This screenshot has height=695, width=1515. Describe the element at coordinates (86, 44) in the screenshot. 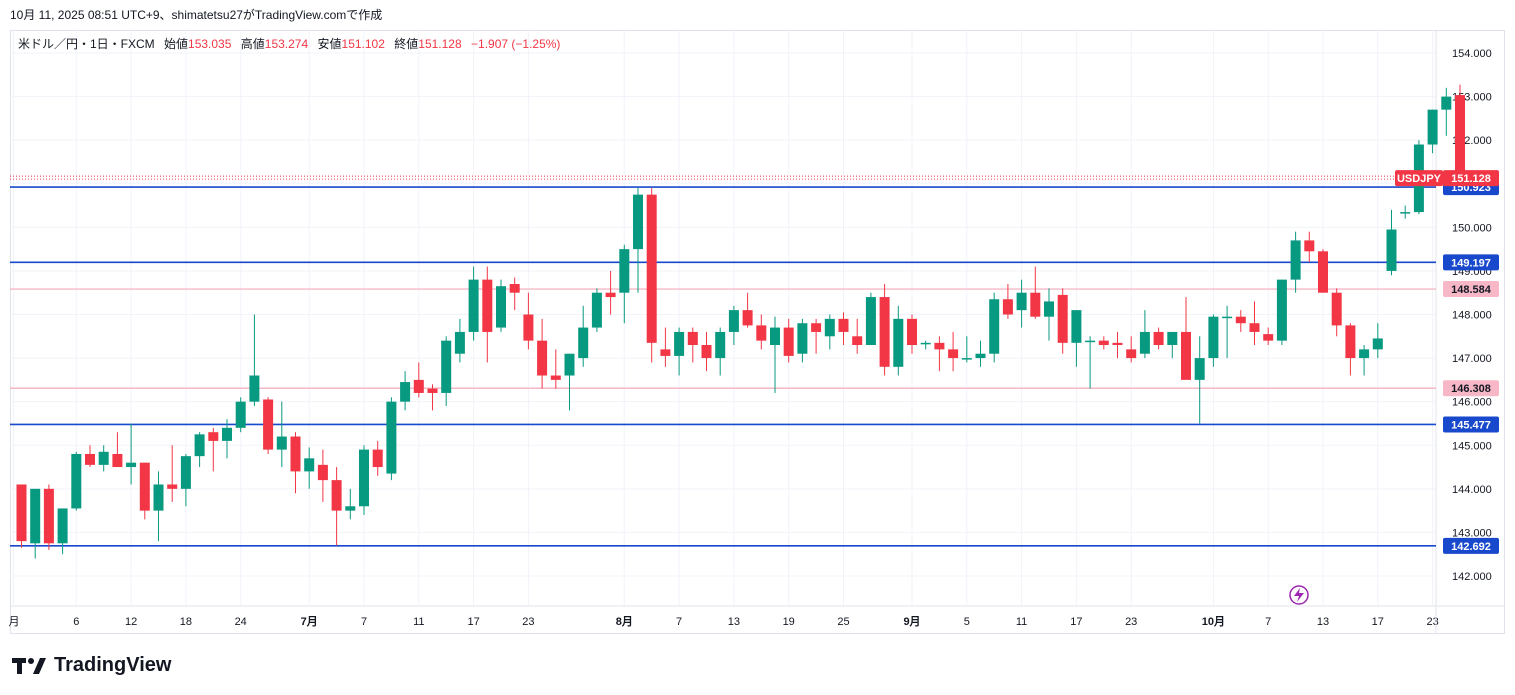

I see `symbol-label: 米ドル／円・1日・FXCM` at that location.